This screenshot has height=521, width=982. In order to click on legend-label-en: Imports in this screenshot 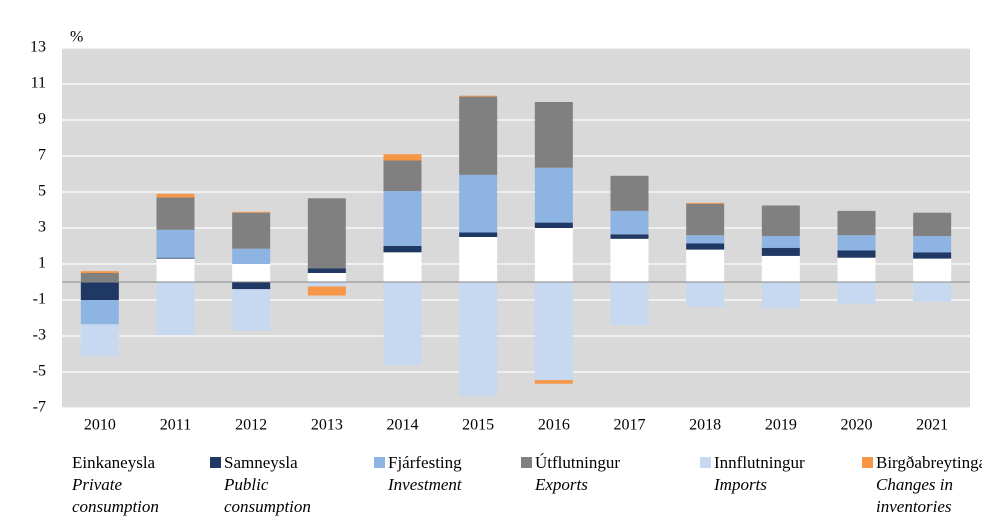, I will do `click(740, 484)`.